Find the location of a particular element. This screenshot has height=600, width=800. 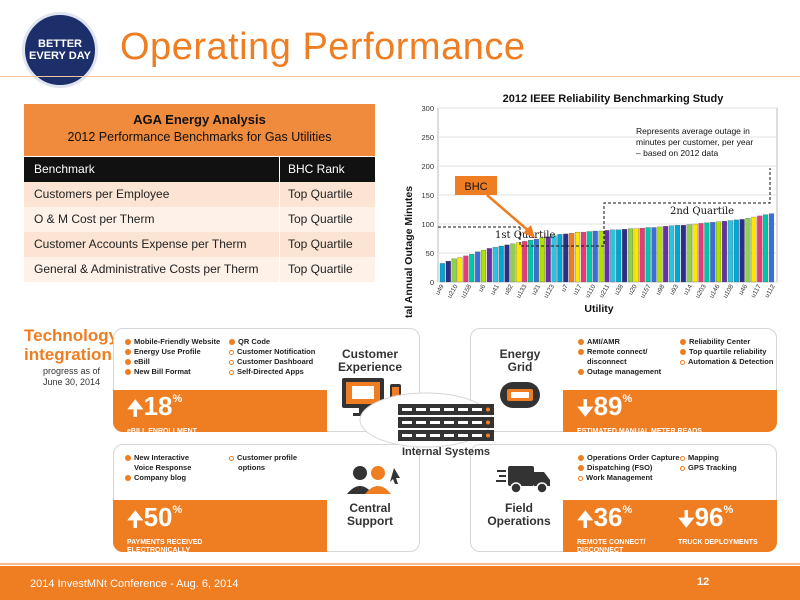

list-item: eBill is located at coordinates (172, 362).